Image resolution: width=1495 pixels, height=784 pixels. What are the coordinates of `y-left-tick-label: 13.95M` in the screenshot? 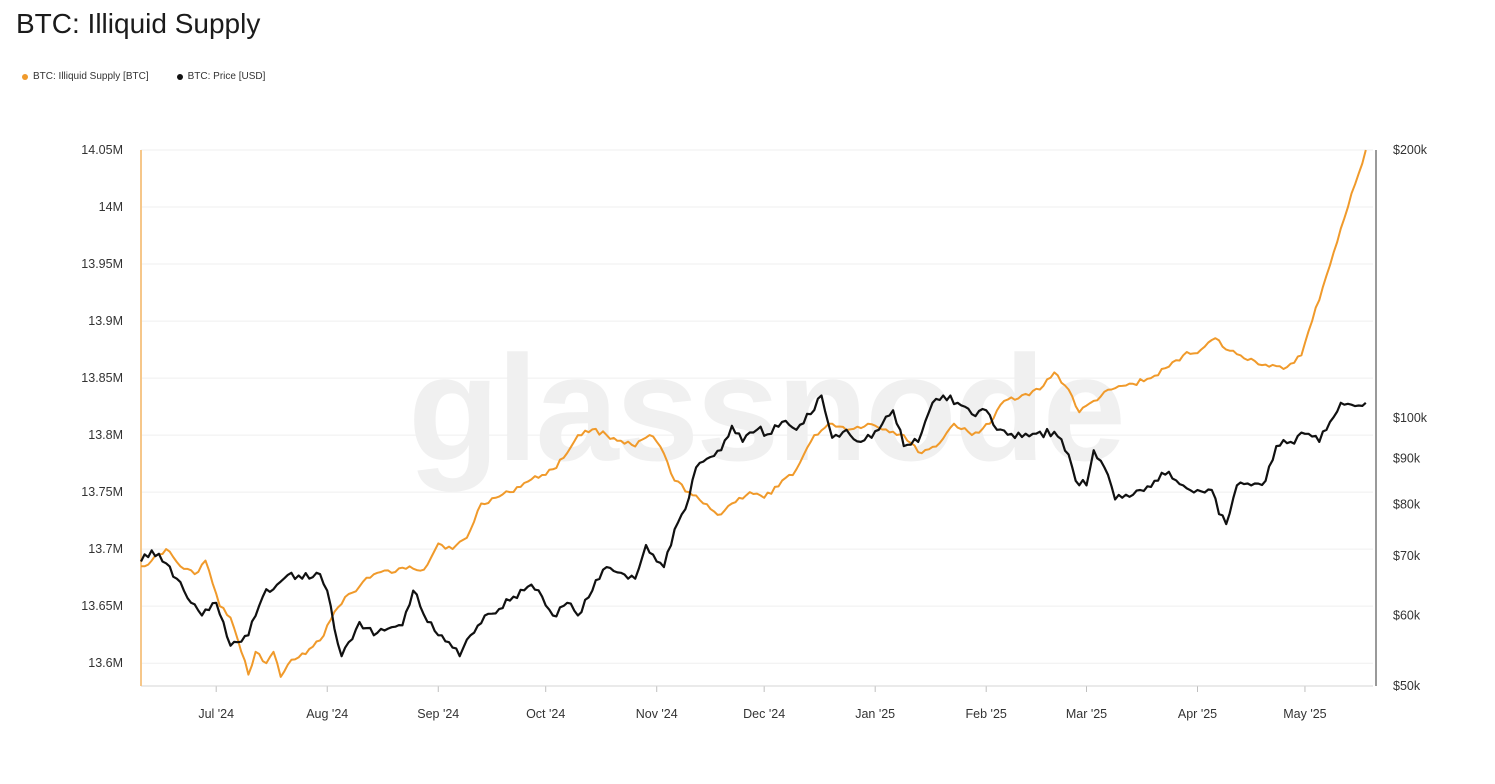 It's located at (102, 264).